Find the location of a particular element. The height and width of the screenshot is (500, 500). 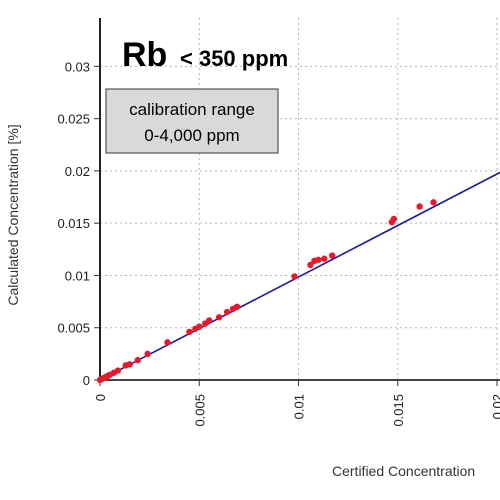

x-axis-title: Certified Concentration is located at coordinates (403, 471).